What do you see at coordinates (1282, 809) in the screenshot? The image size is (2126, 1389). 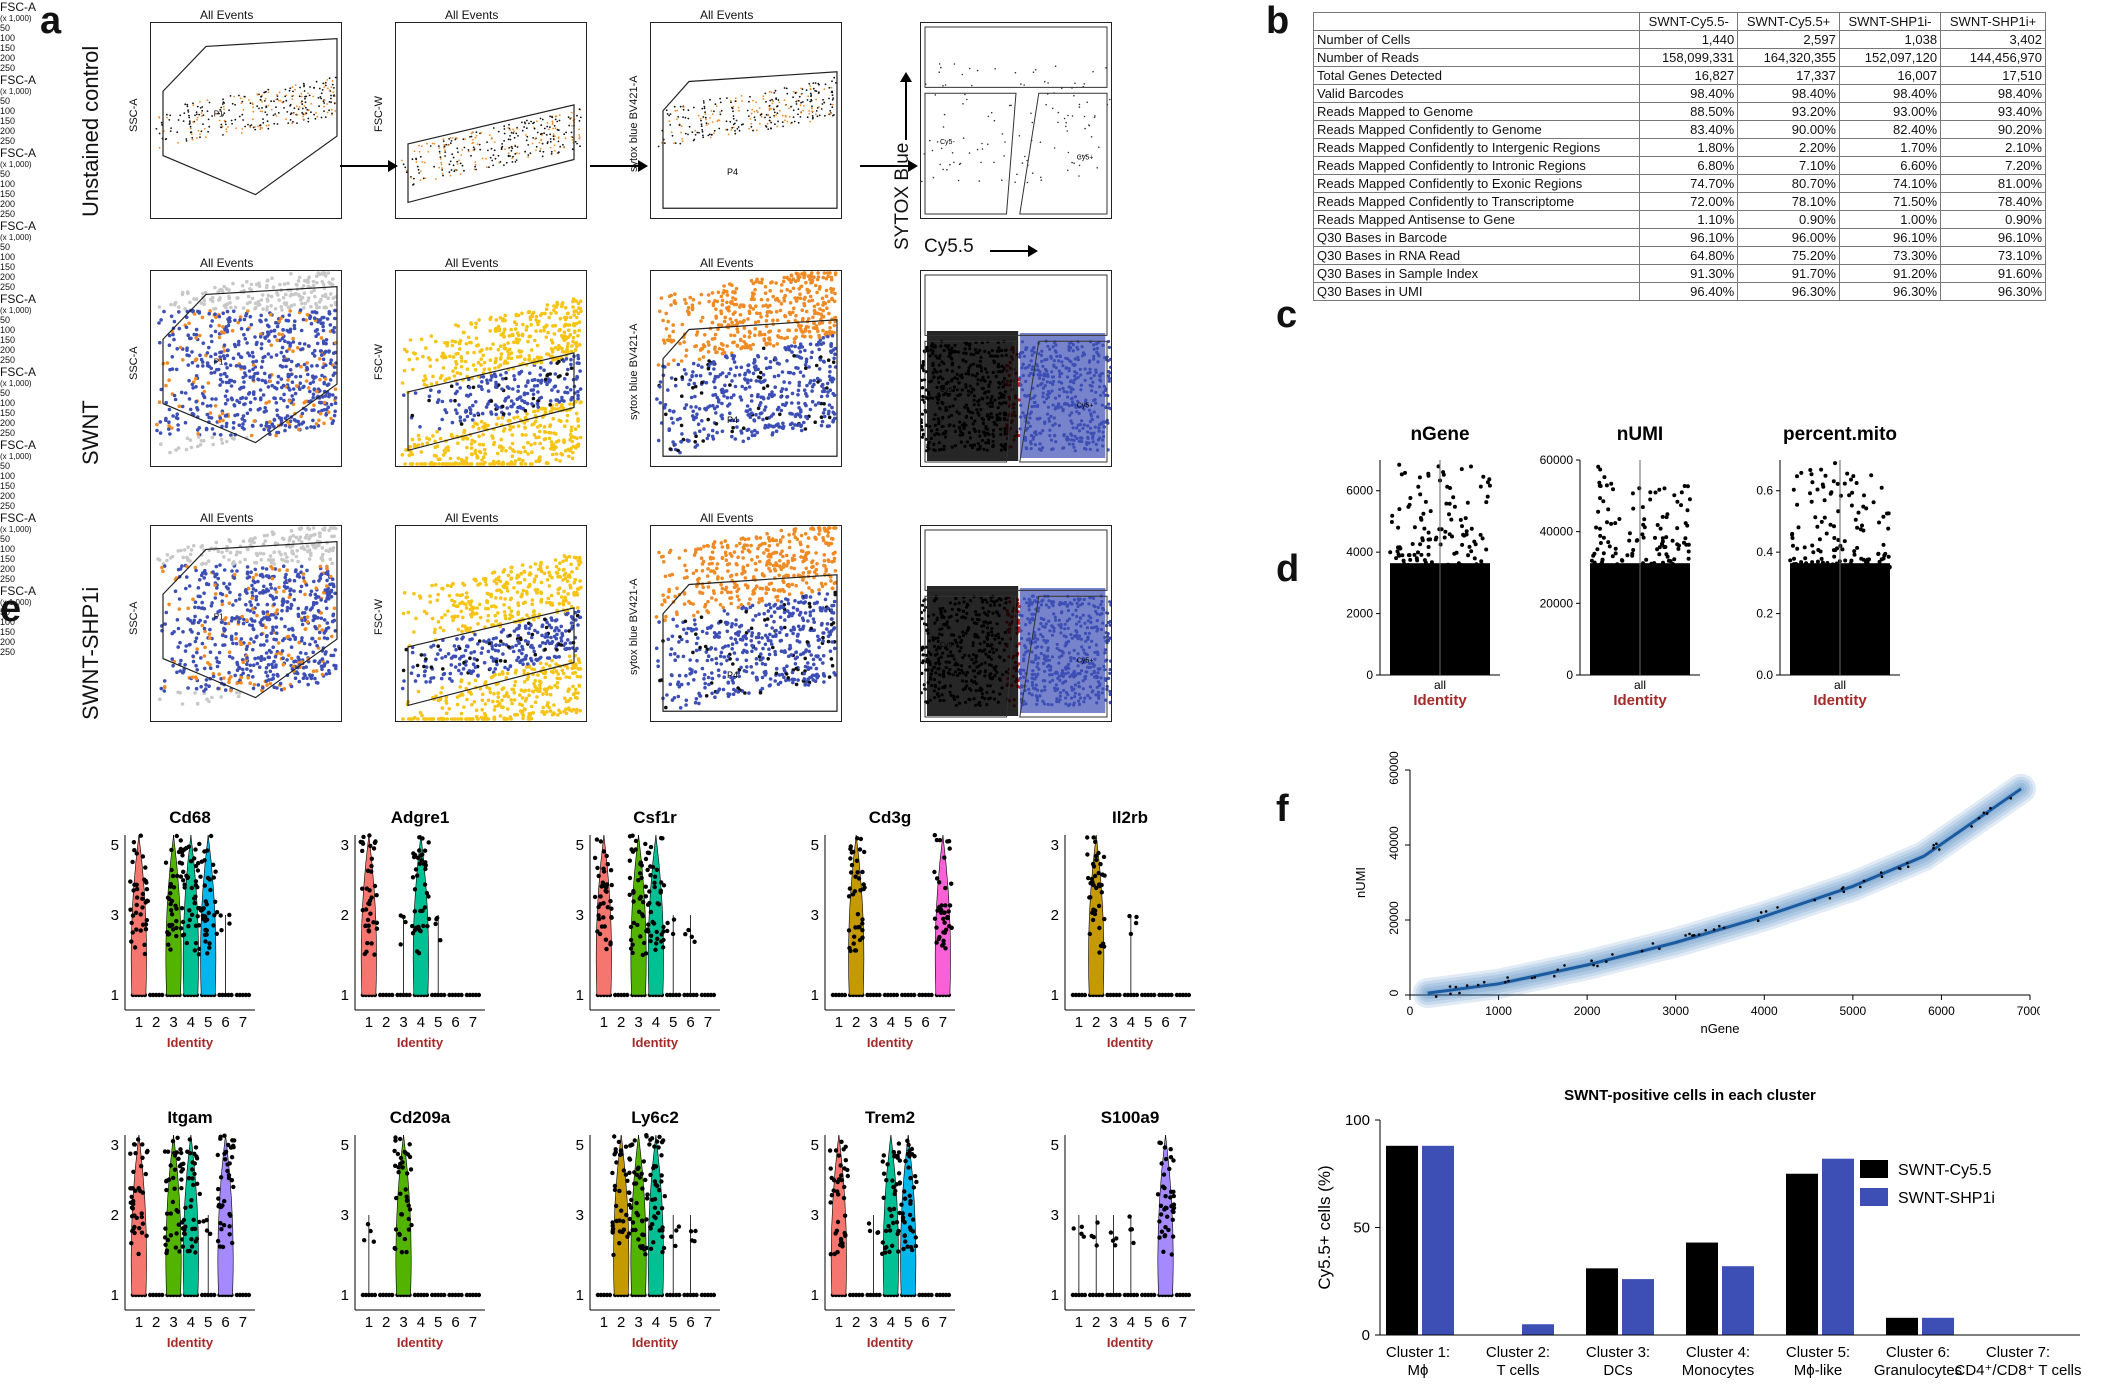 I see `panel-letter-f: f` at bounding box center [1282, 809].